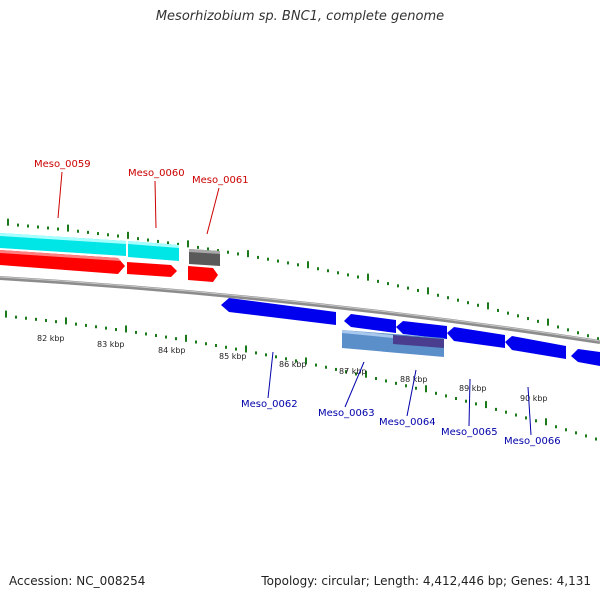 Image resolution: width=600 pixels, height=600 pixels. Describe the element at coordinates (585, 357) in the screenshot. I see `gene-arrow-next` at that location.